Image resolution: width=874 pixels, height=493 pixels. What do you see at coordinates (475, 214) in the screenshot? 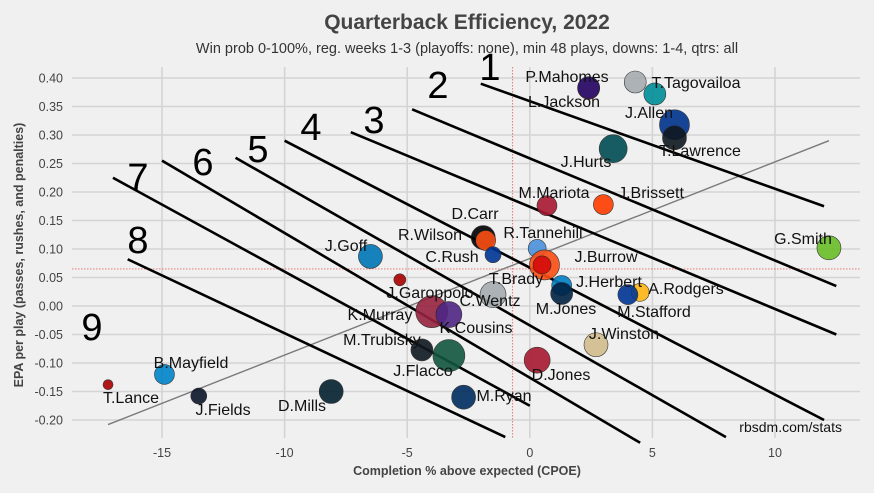
I see `qb-label: D.Carr` at bounding box center [475, 214].